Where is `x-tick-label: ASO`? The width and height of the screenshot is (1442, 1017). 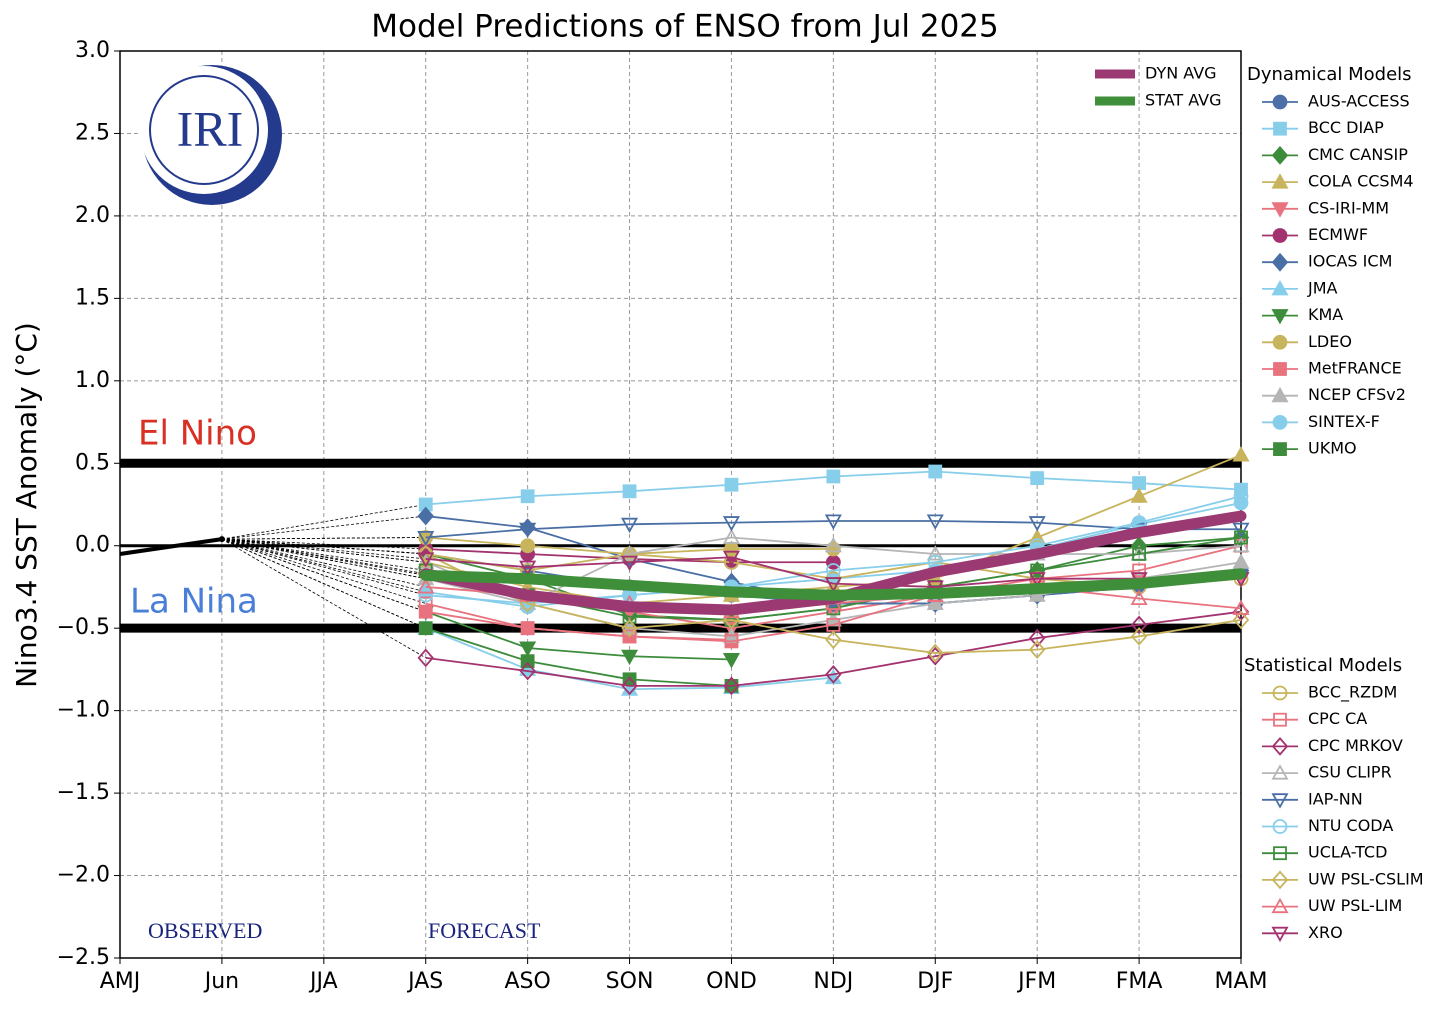
x-tick-label: ASO is located at coordinates (527, 981).